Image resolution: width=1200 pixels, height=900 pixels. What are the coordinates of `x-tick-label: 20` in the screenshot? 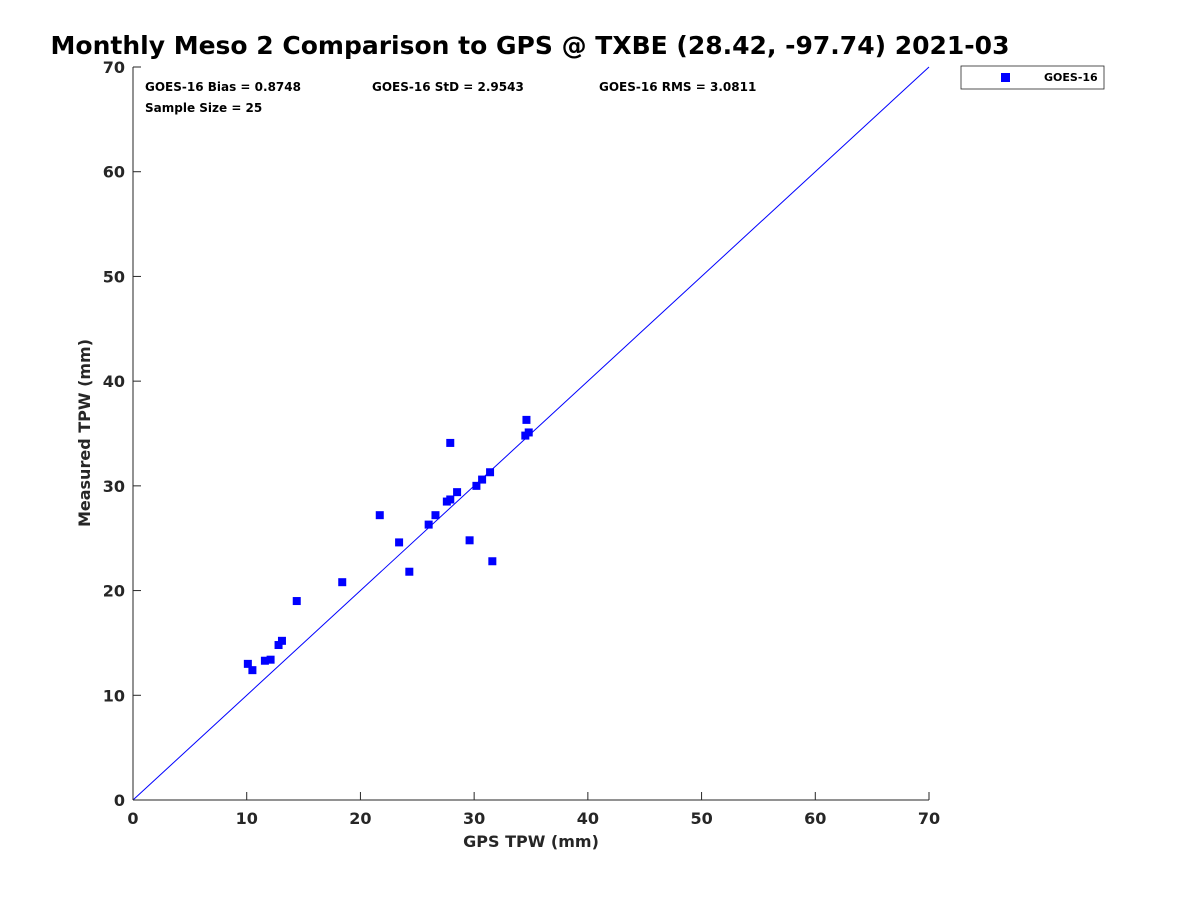 It's located at (360, 818).